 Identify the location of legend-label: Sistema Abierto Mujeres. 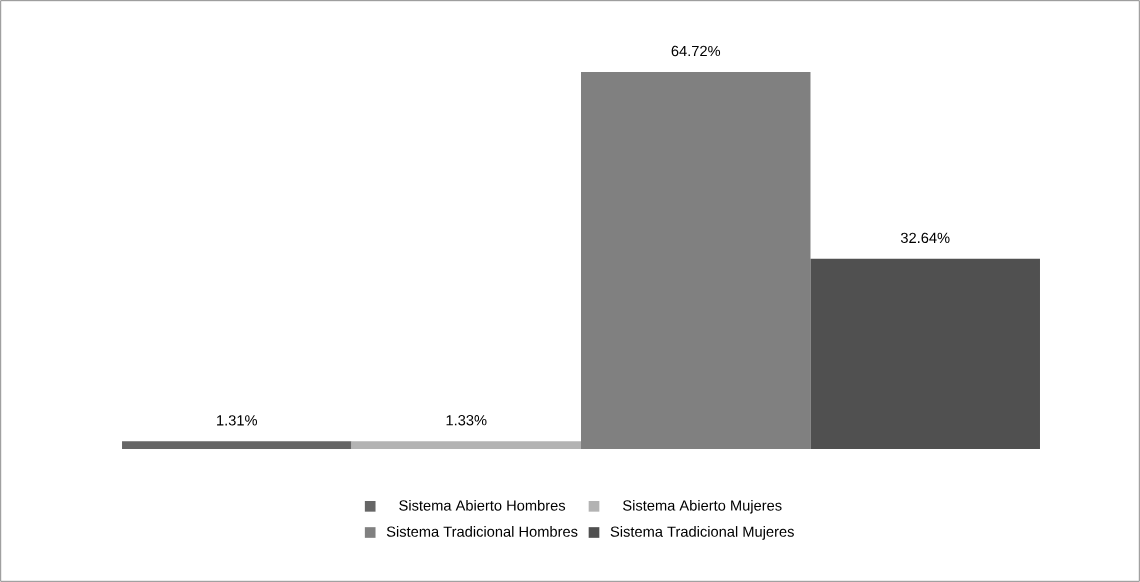
(702, 506).